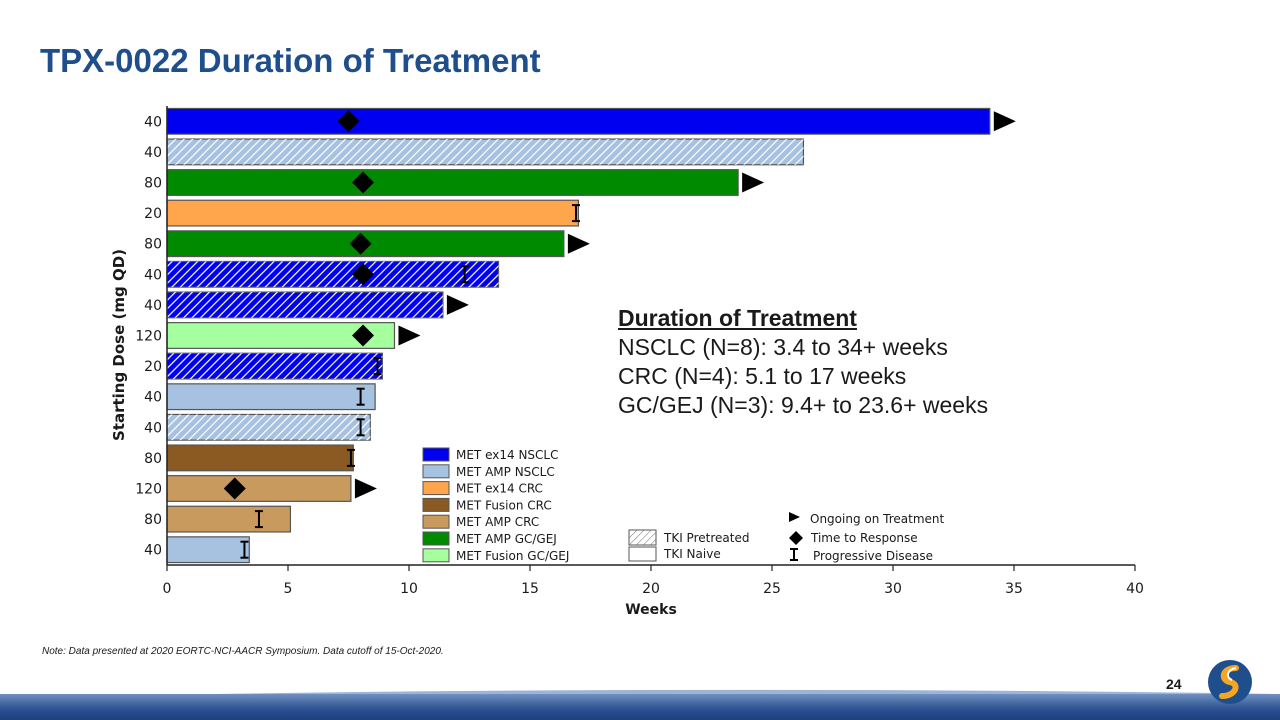 The image size is (1280, 720). I want to click on page-title: TPX-0022 Duration of Treatment, so click(290, 60).